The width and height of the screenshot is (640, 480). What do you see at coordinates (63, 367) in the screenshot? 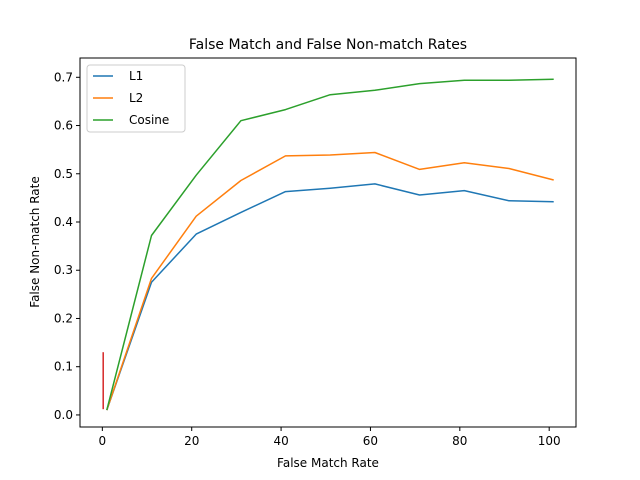
I see `y-tick-label: 0.1` at bounding box center [63, 367].